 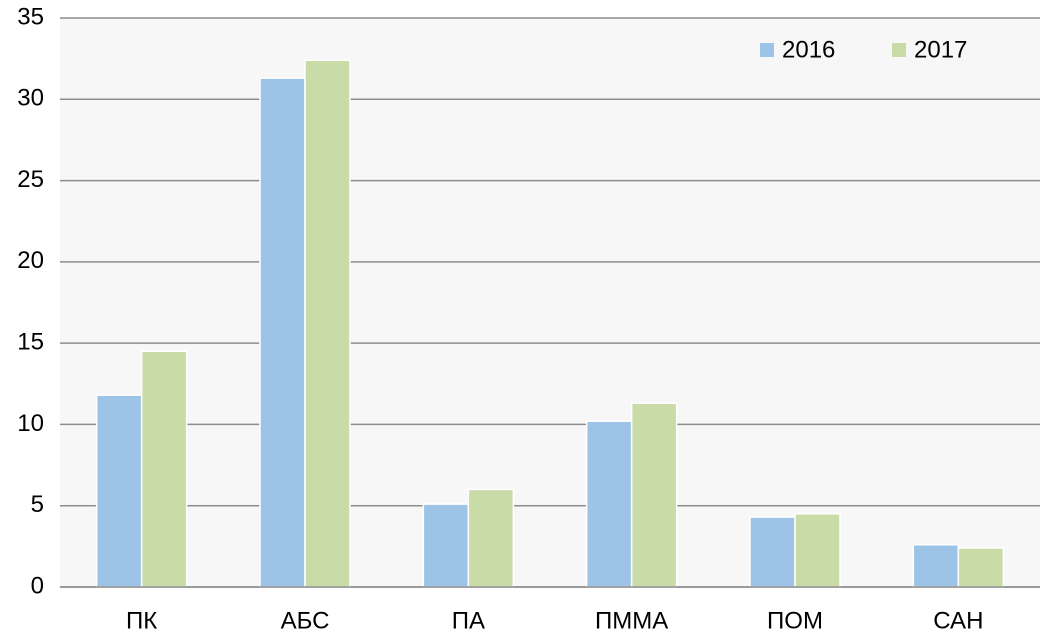 What do you see at coordinates (30, 98) in the screenshot?
I see `y-tick-label: 30` at bounding box center [30, 98].